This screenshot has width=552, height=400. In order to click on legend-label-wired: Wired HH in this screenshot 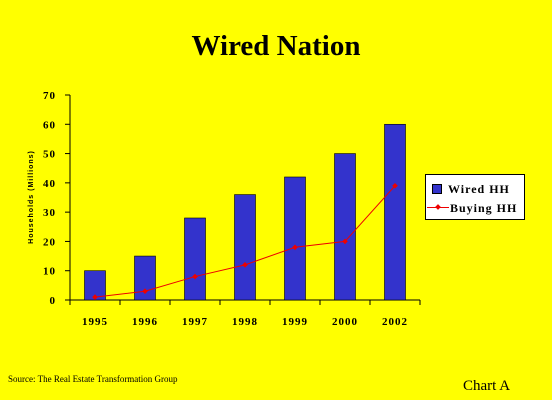, I will do `click(479, 188)`.